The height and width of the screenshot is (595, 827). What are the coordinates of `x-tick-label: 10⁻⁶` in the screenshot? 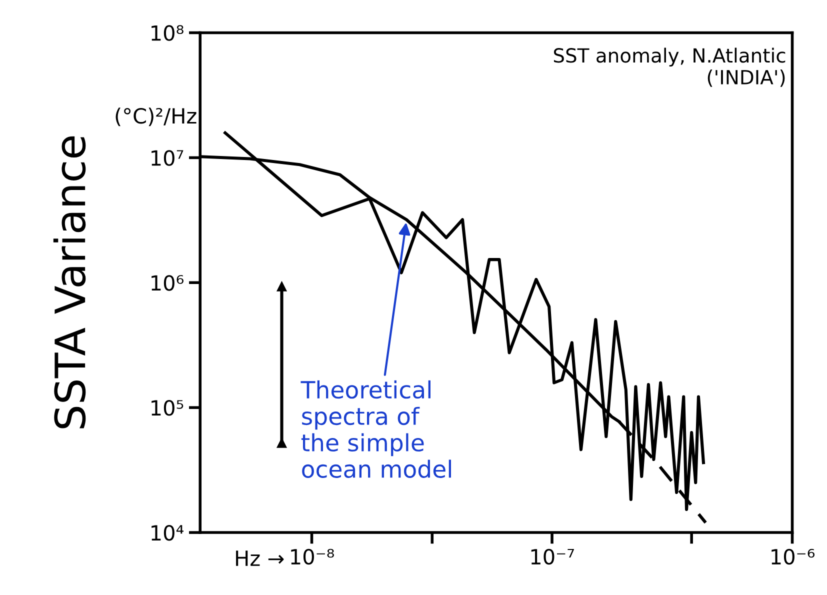 It's located at (793, 556).